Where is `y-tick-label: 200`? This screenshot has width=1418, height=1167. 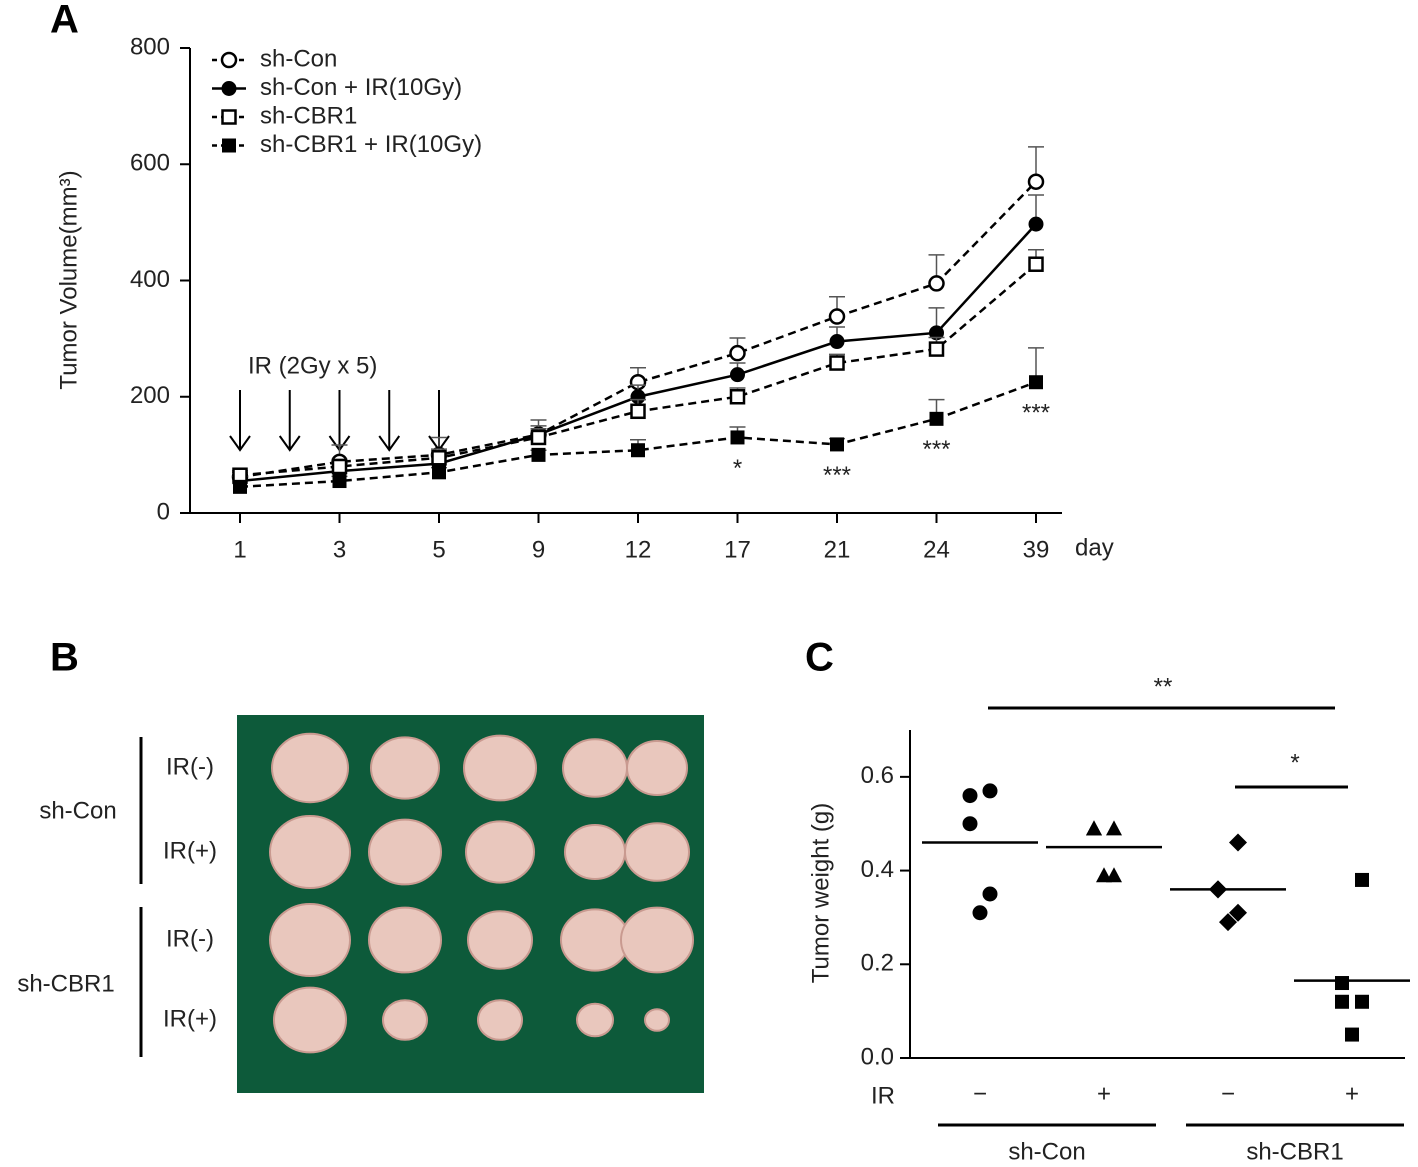 y-tick-label: 200 is located at coordinates (150, 395).